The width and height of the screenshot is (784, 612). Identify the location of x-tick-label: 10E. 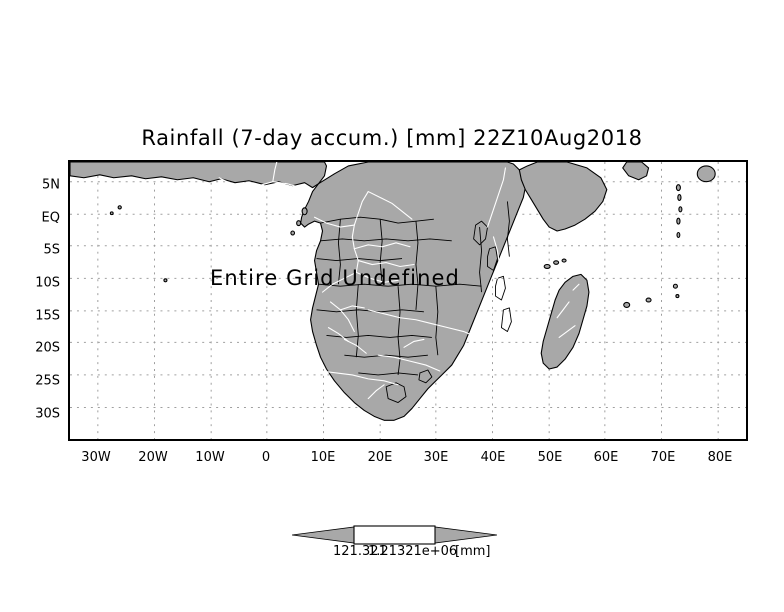
(323, 457).